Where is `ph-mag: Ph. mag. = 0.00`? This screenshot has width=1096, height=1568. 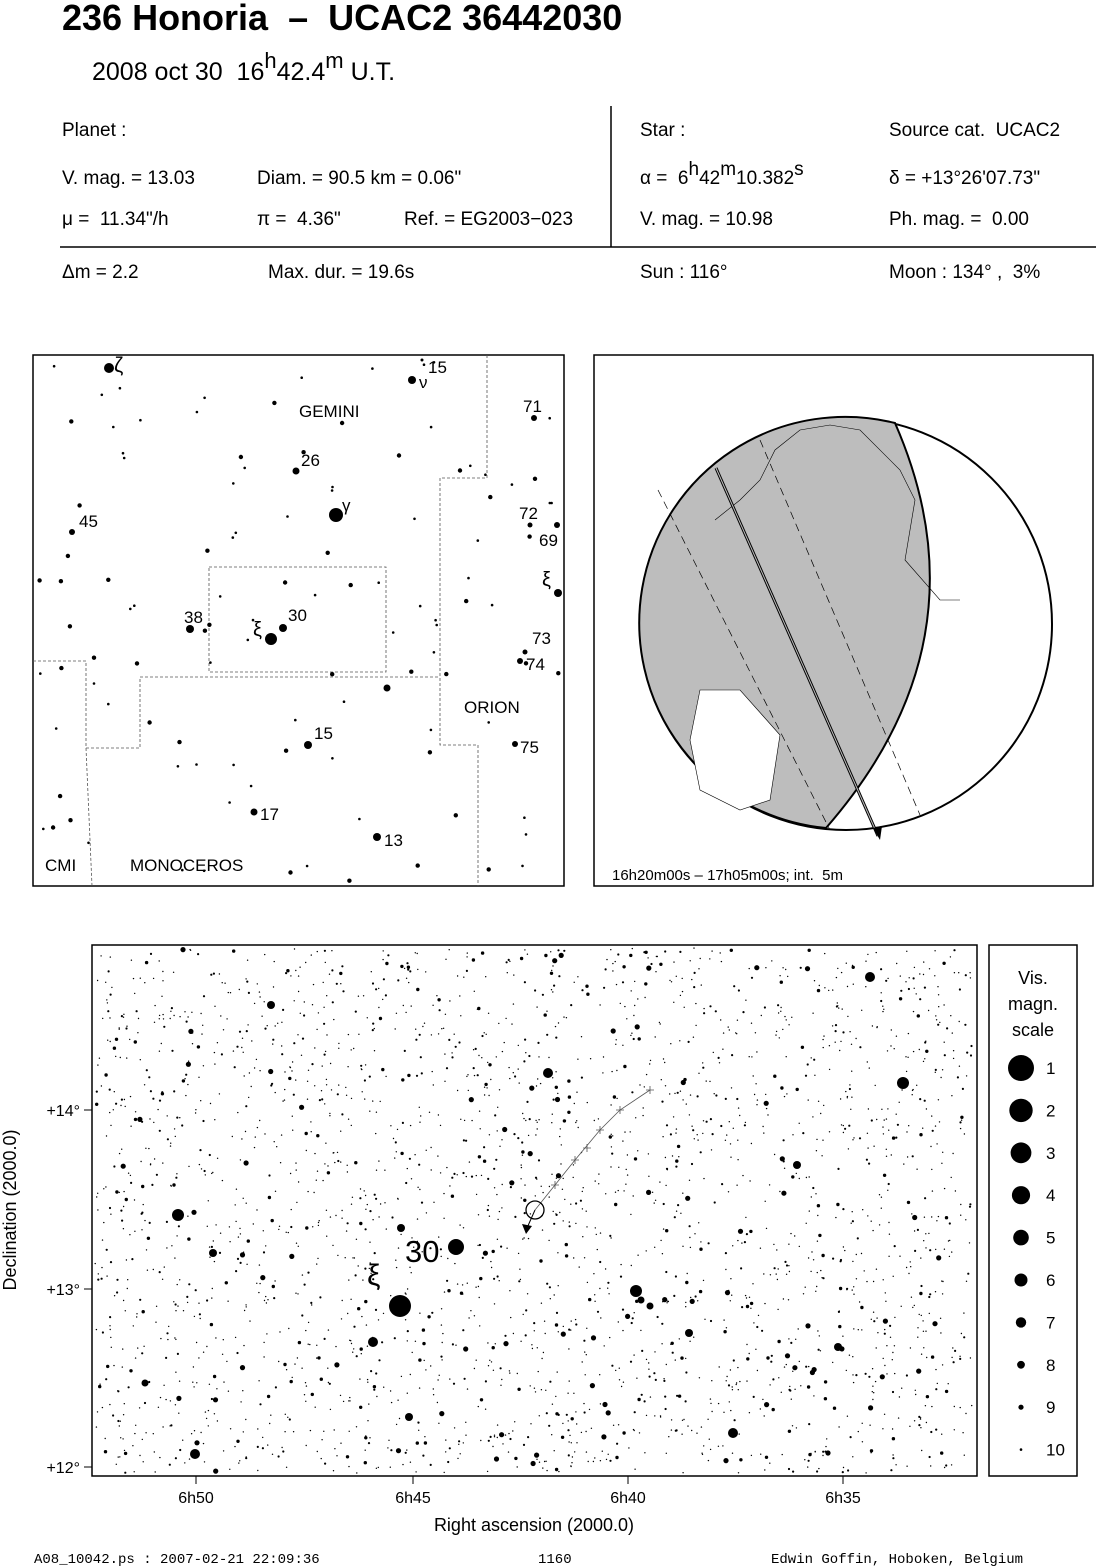 ph-mag: Ph. mag. = 0.00 is located at coordinates (959, 219).